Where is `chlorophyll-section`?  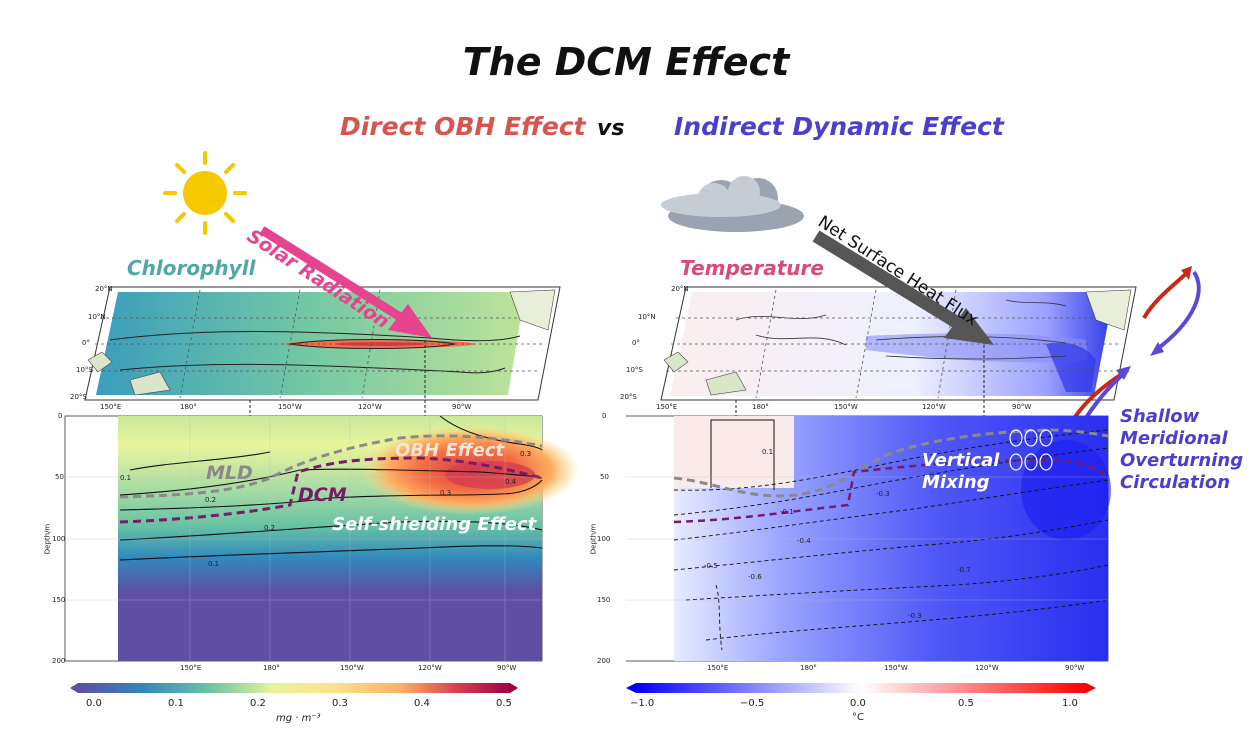
chlorophyll-section is located at coordinates (322, 538).